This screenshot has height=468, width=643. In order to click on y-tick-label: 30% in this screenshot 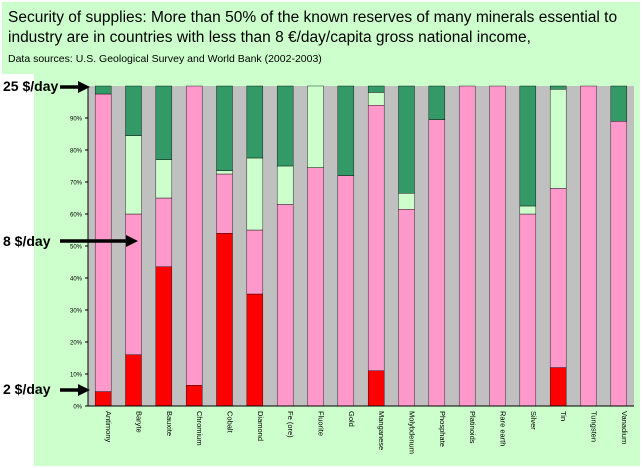, I will do `click(76, 312)`.